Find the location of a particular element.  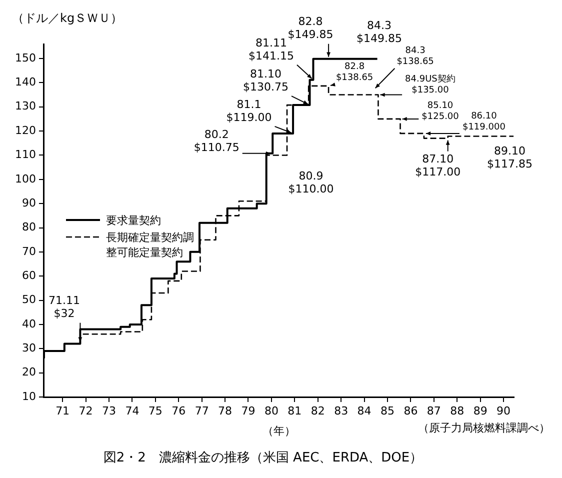

annotation: 82.8 $138.65 is located at coordinates (355, 72).